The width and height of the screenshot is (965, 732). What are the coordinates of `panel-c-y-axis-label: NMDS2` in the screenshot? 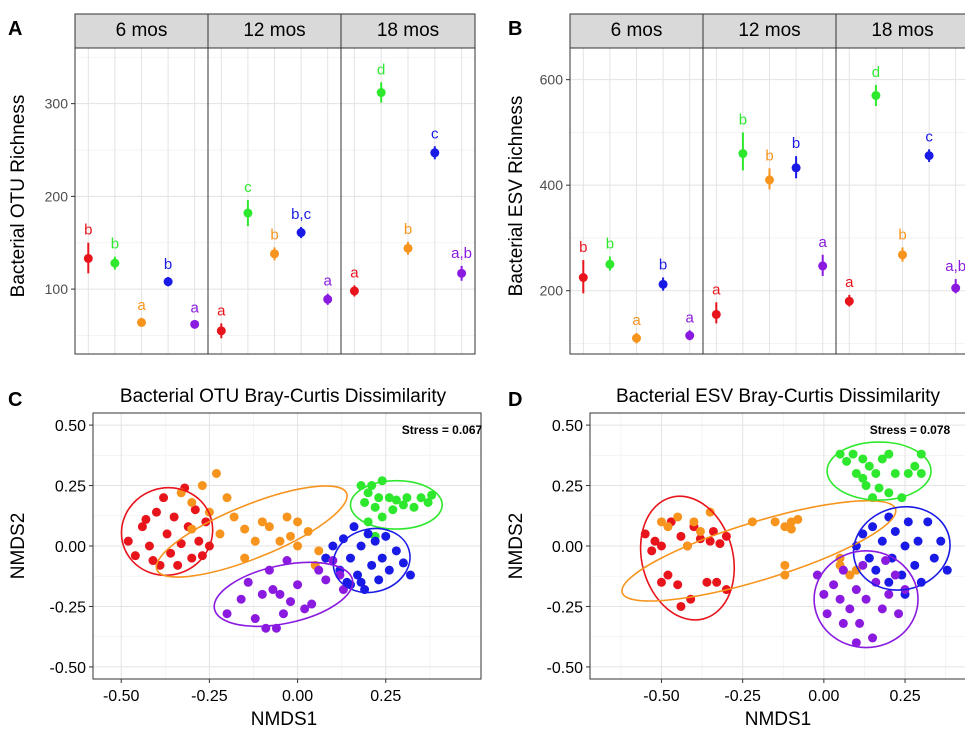 It's located at (18, 546).